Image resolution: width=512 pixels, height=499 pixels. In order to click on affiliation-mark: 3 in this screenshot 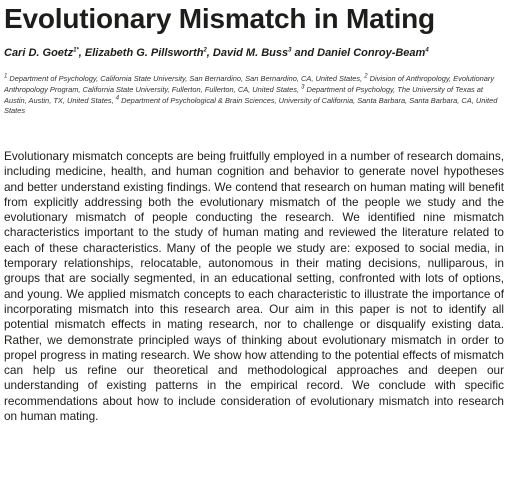, I will do `click(303, 87)`.